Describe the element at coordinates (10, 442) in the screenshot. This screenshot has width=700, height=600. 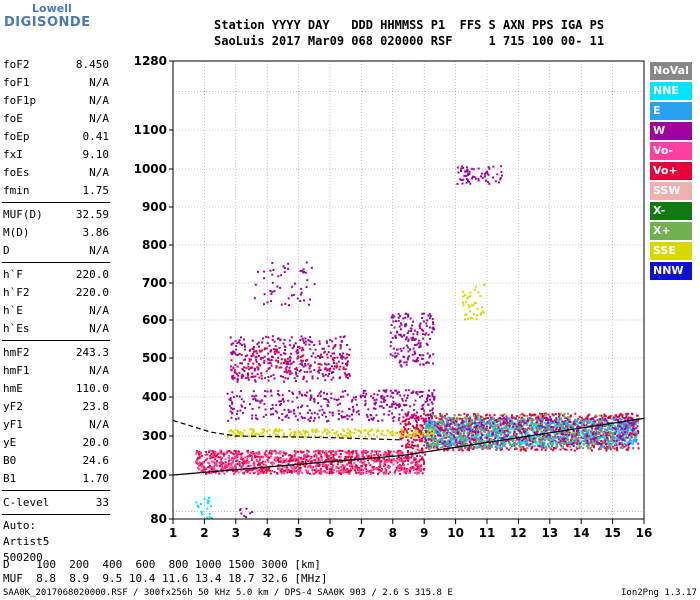
I see `param-label: yE` at that location.